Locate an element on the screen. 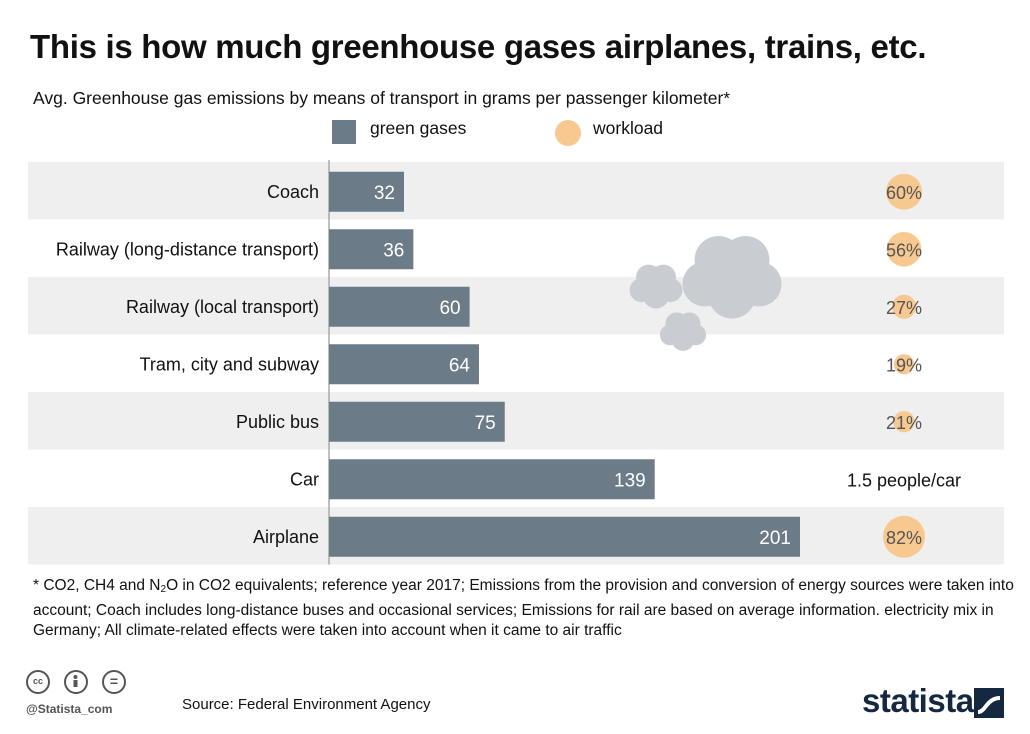  legend-bar-swatch is located at coordinates (344, 132).